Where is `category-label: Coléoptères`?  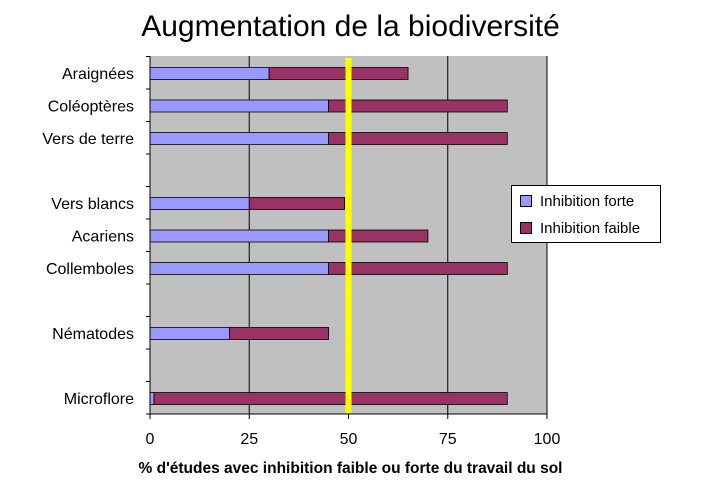
category-label: Coléoptères is located at coordinates (91, 107).